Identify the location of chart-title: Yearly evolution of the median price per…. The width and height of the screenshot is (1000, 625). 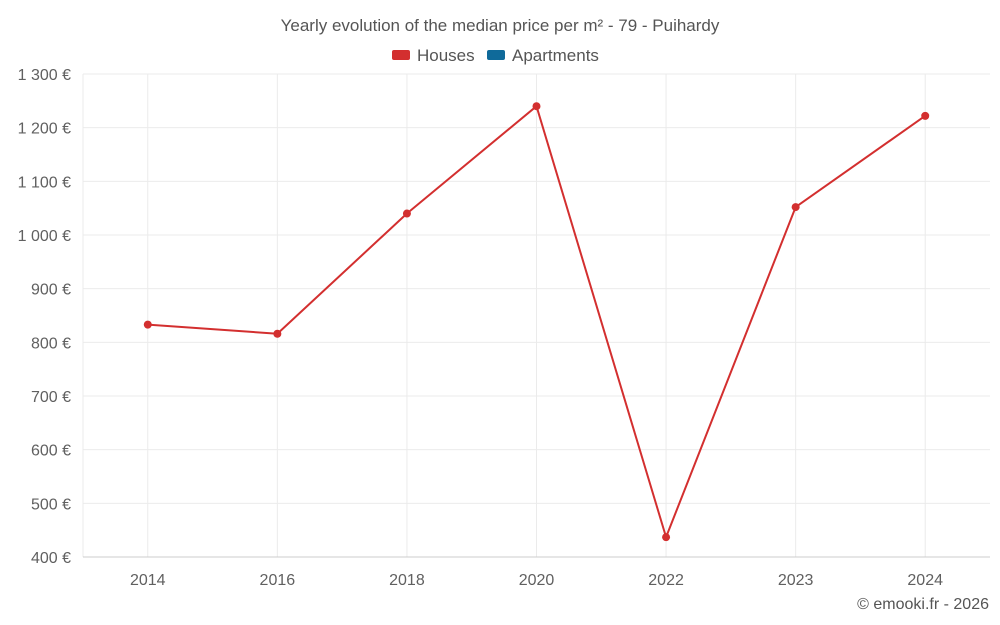
(500, 25).